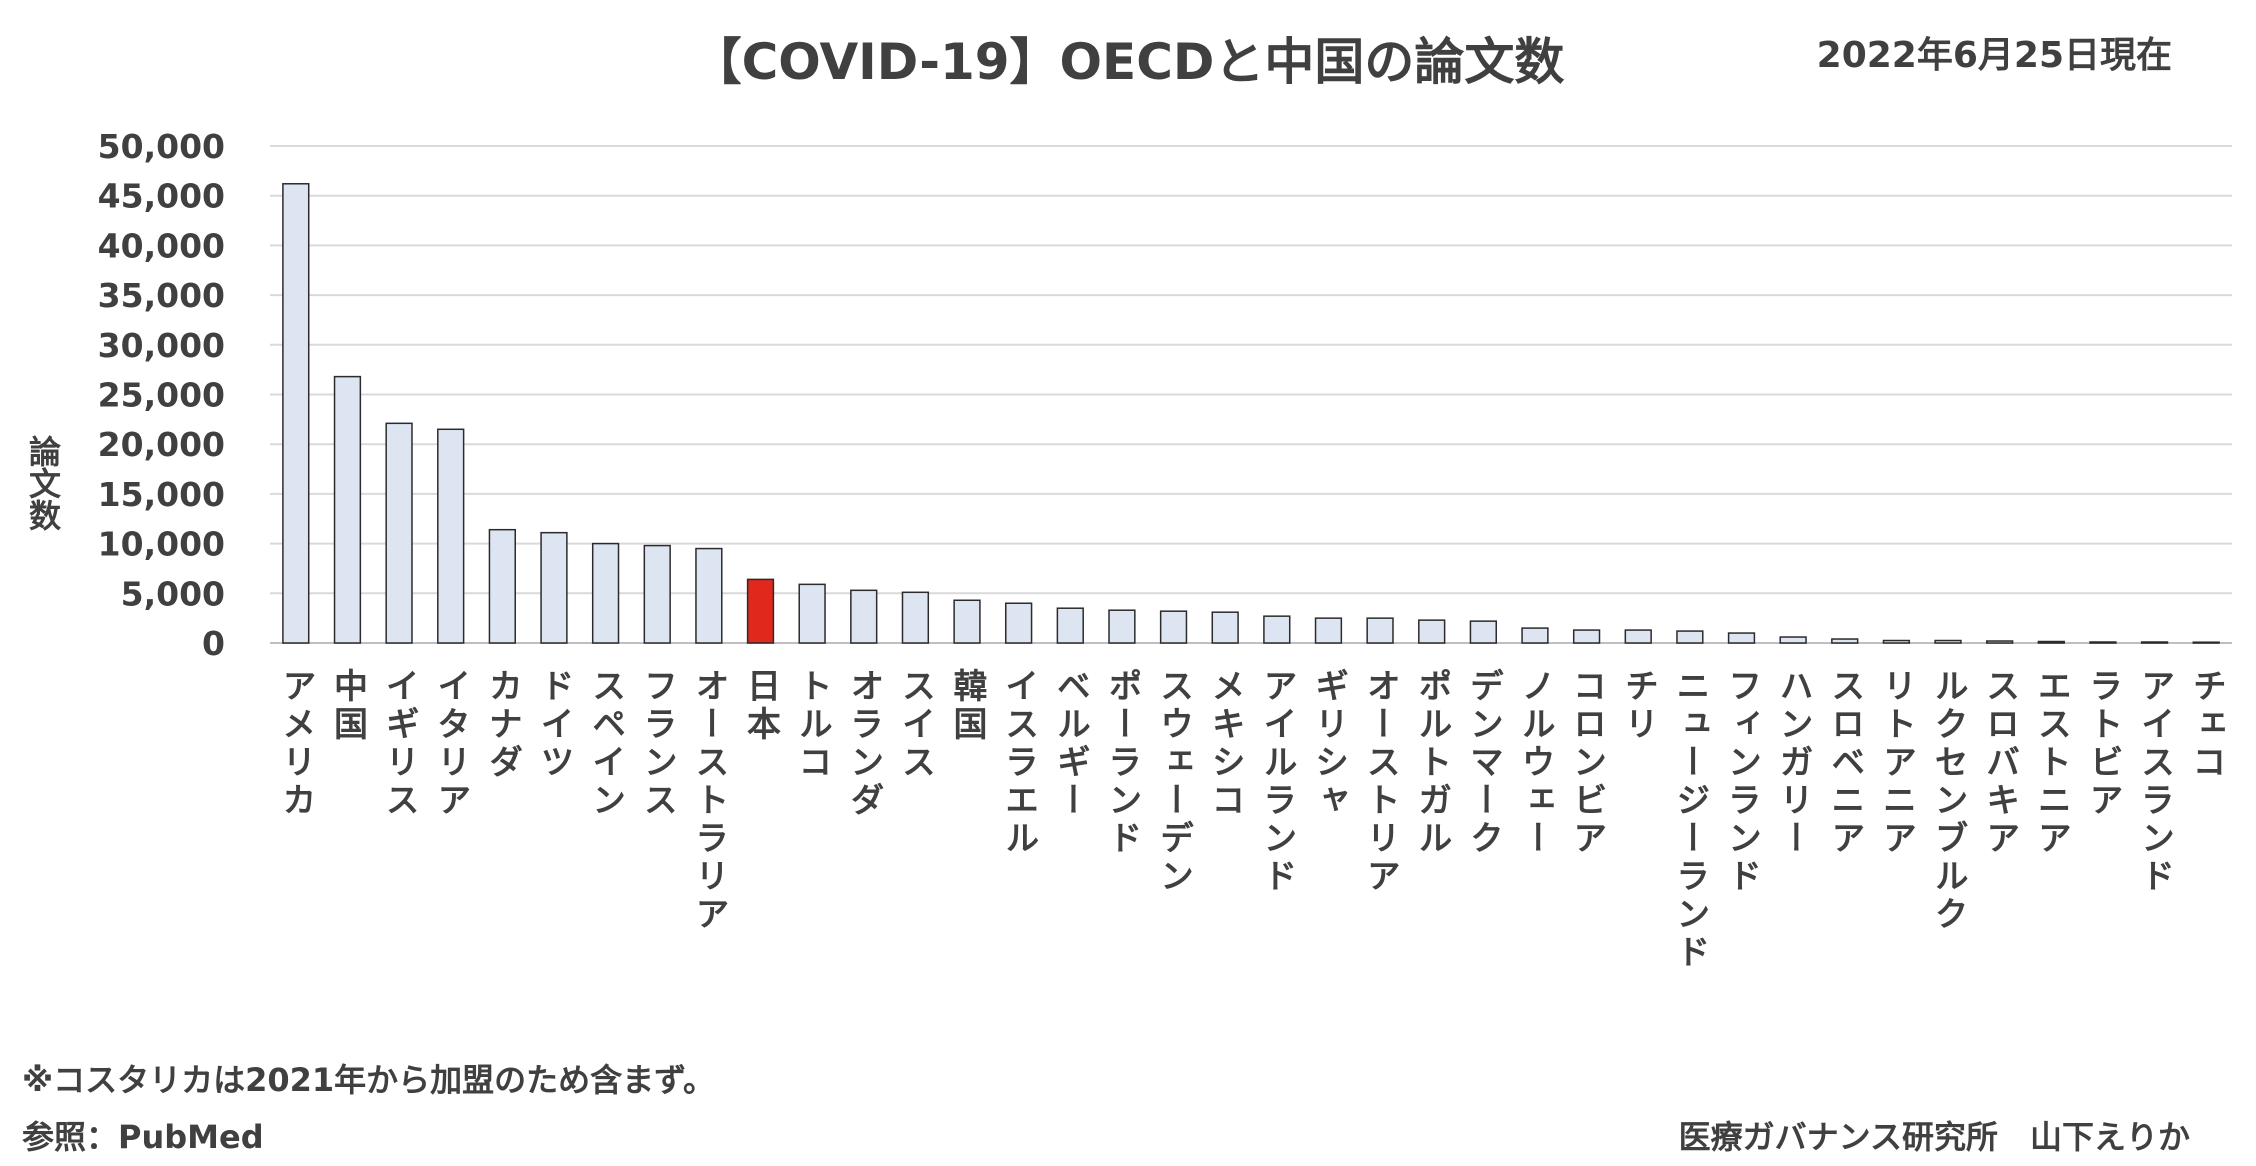 This screenshot has width=2256, height=1166. Describe the element at coordinates (161, 345) in the screenshot. I see `y-tick-label: 30,000` at that location.